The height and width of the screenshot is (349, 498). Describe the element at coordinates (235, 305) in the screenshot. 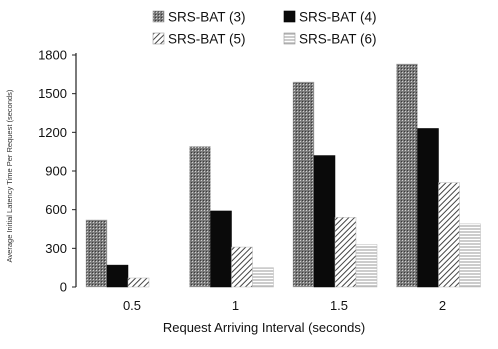

I see `x-tick-label: 1` at that location.